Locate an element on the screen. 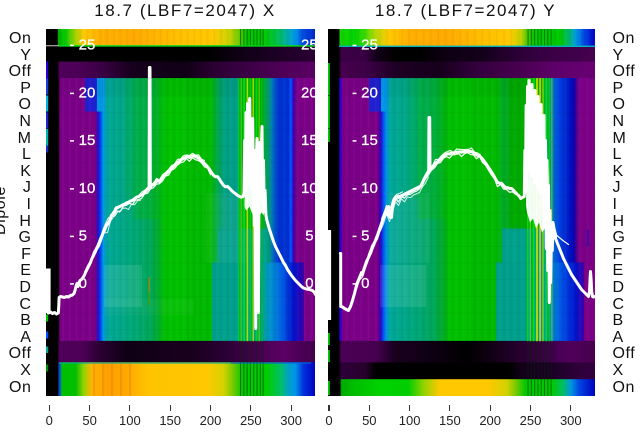 Image resolution: width=640 pixels, height=440 pixels. svg-text: 5 is located at coordinates (309, 235).